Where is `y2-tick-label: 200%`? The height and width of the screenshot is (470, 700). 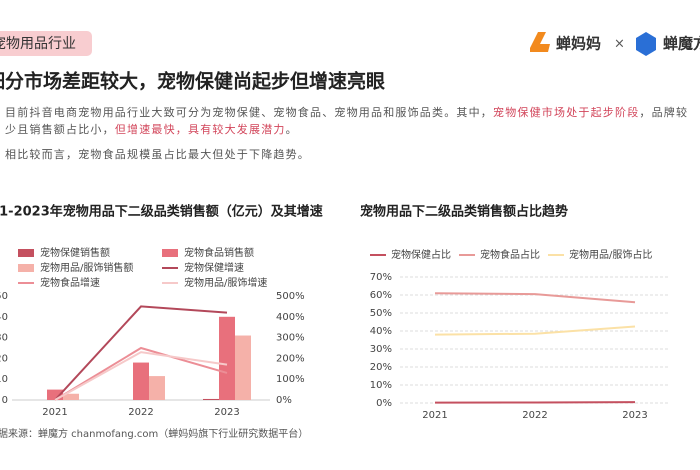 y2-tick-label: 200% is located at coordinates (290, 358).